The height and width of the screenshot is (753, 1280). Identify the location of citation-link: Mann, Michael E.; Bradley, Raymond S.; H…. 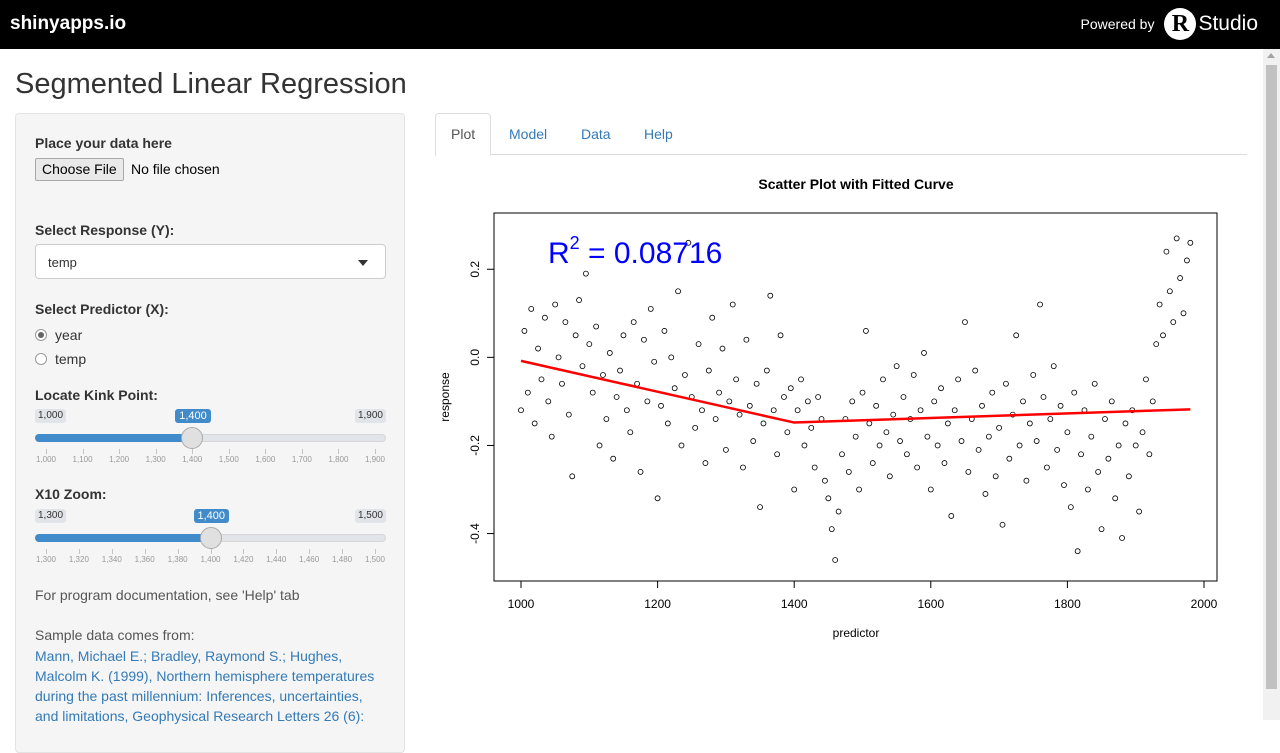
(205, 686).